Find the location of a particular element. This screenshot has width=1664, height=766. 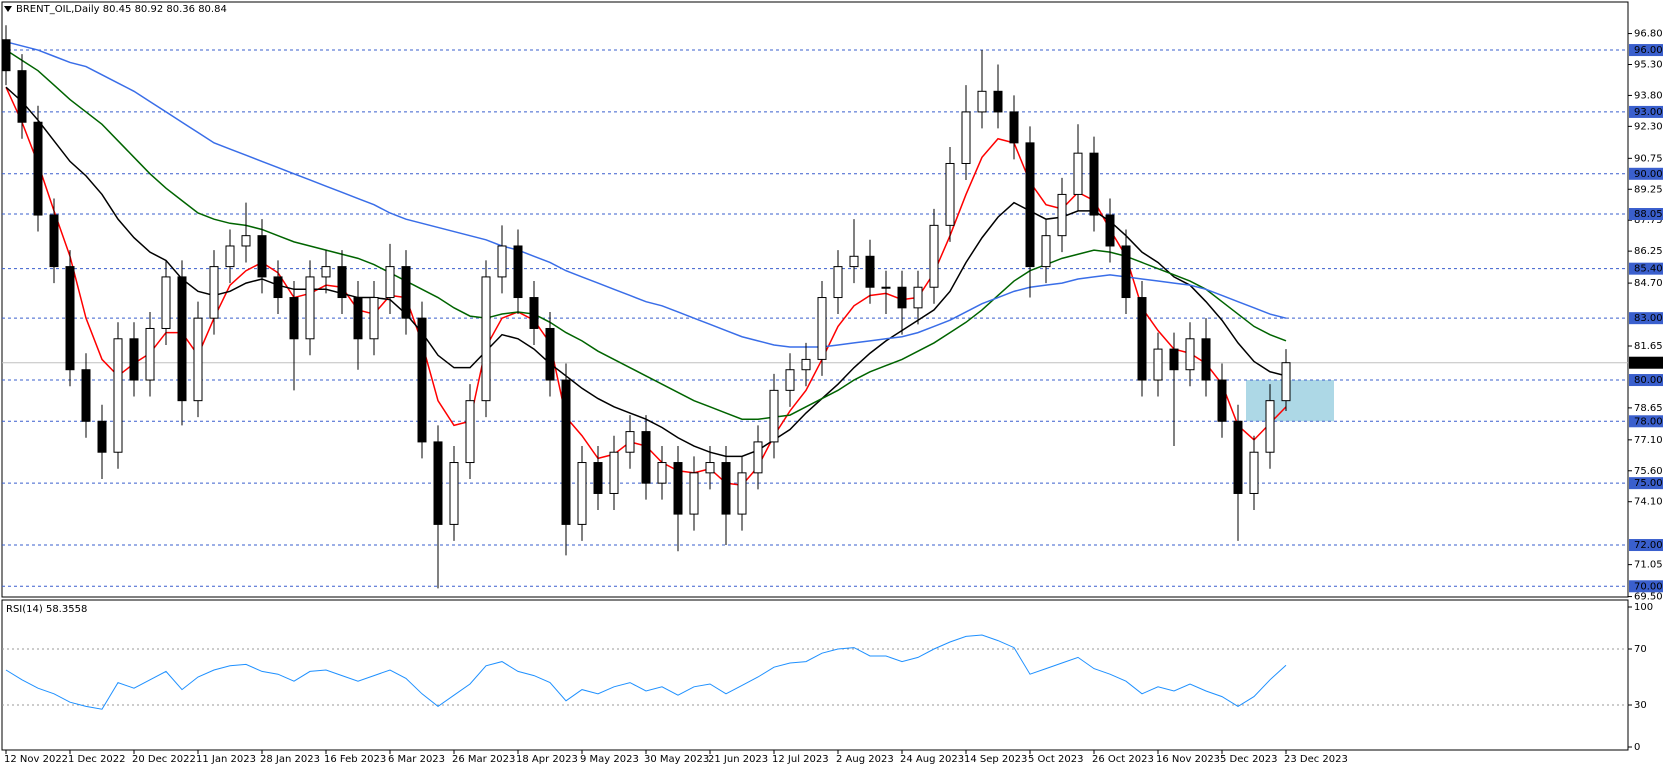

y-tick-label: 75.60 is located at coordinates (1648, 471).